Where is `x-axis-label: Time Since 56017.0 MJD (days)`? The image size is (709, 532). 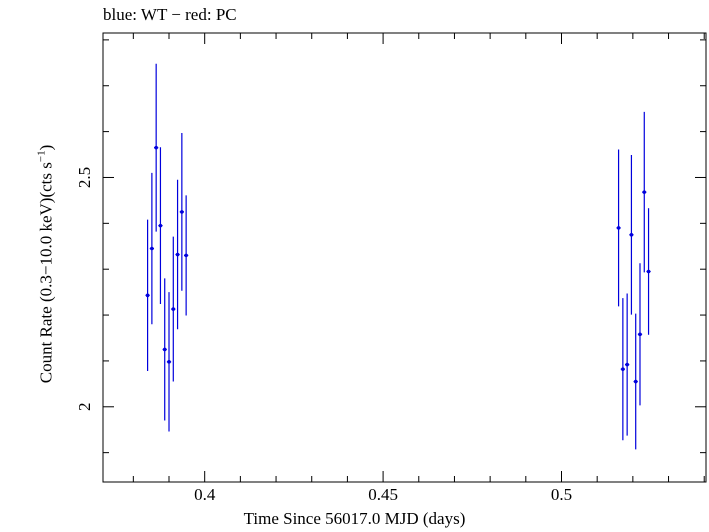
x-axis-label: Time Since 56017.0 MJD (days) is located at coordinates (354, 518).